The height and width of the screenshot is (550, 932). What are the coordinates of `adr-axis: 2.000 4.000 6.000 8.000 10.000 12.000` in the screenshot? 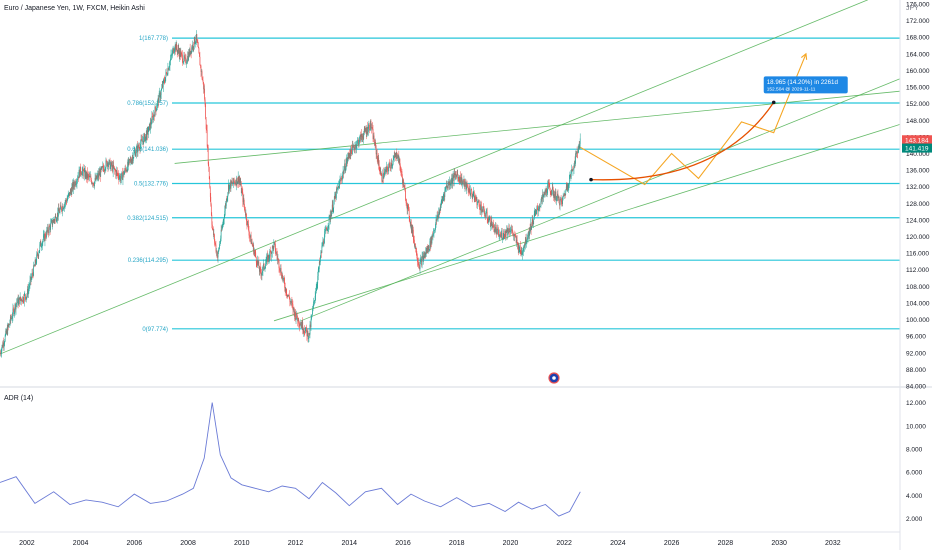 It's located at (916, 461).